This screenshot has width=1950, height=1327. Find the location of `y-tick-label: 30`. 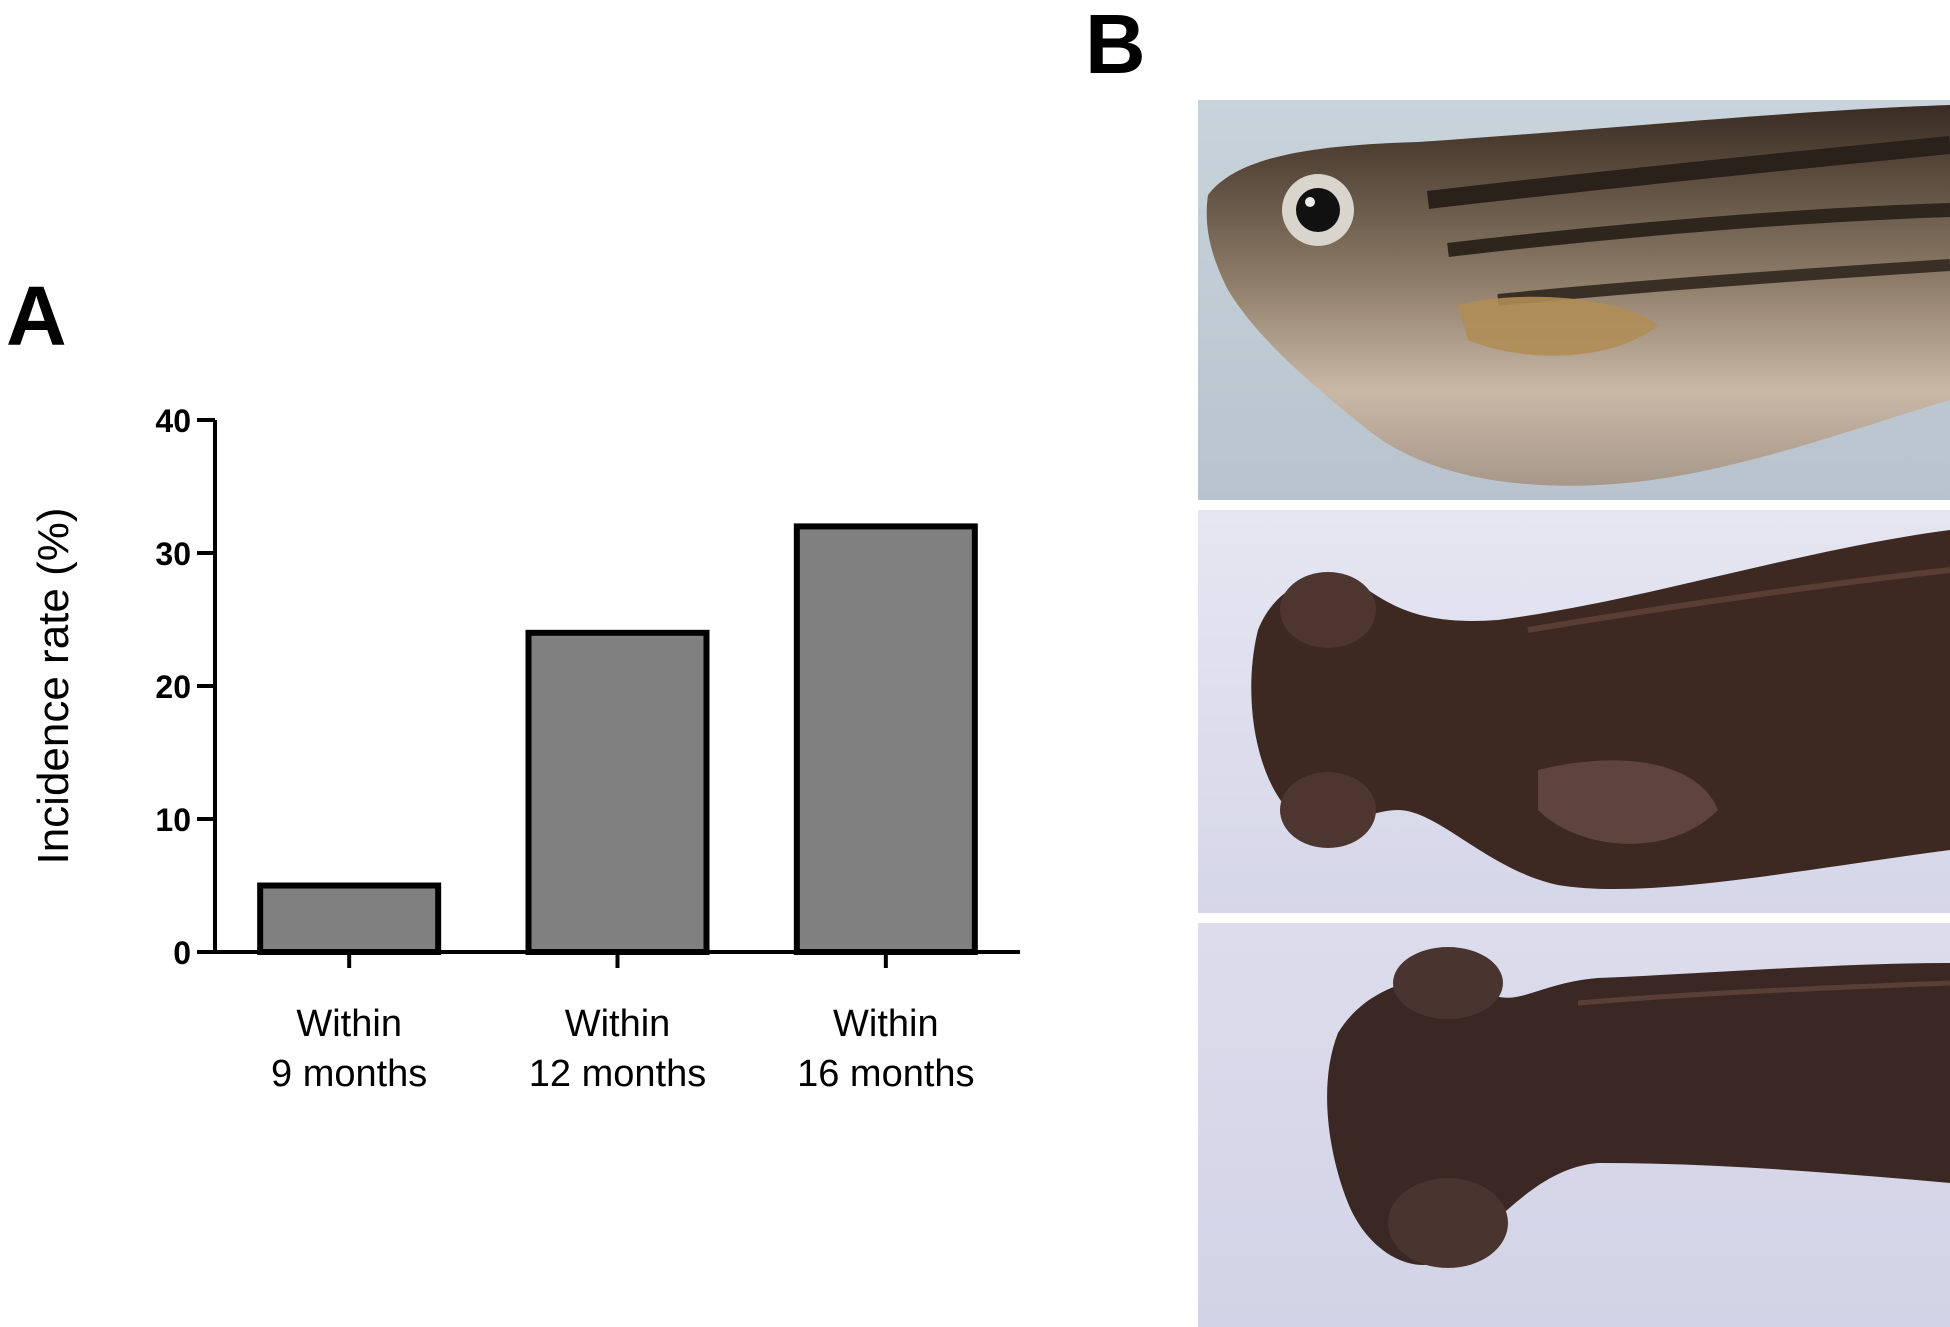

y-tick-label: 30 is located at coordinates (173, 554).